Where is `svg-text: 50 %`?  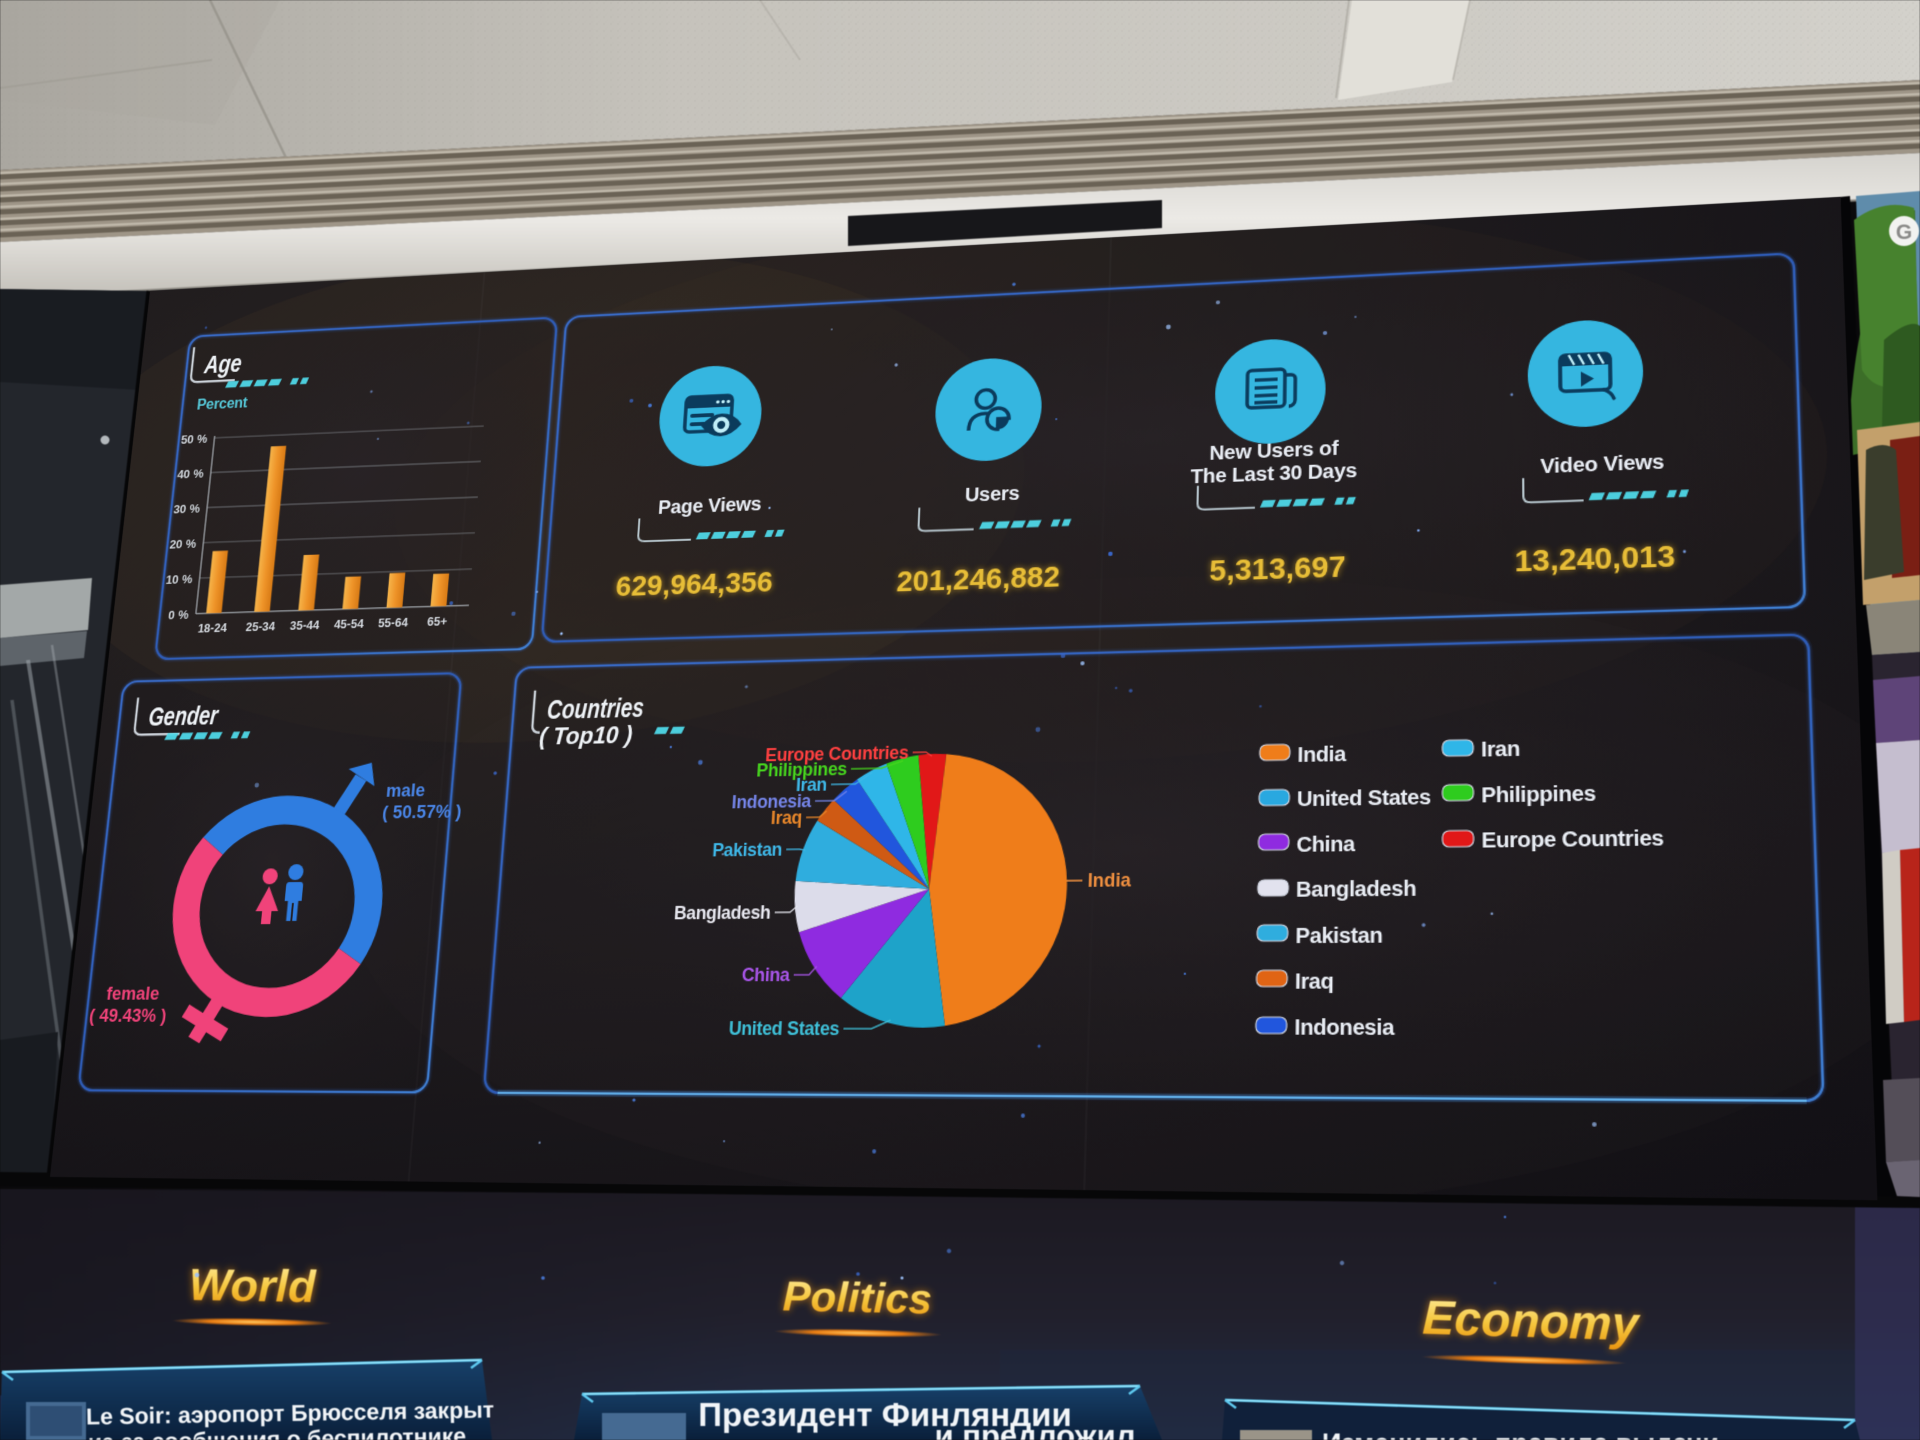 svg-text: 50 % is located at coordinates (194, 440).